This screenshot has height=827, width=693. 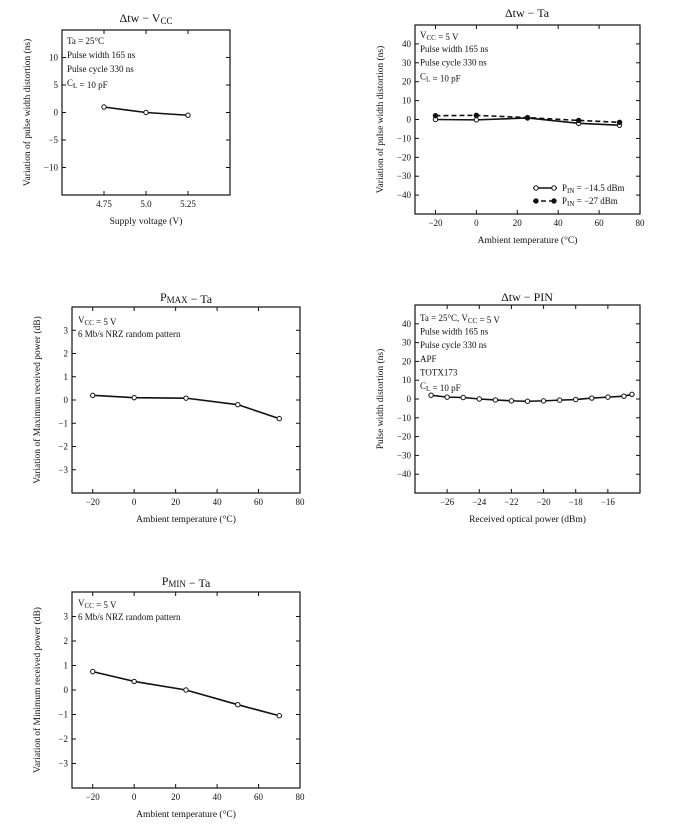 I want to click on chart-title: Δtw − VCC, so click(x=146, y=18).